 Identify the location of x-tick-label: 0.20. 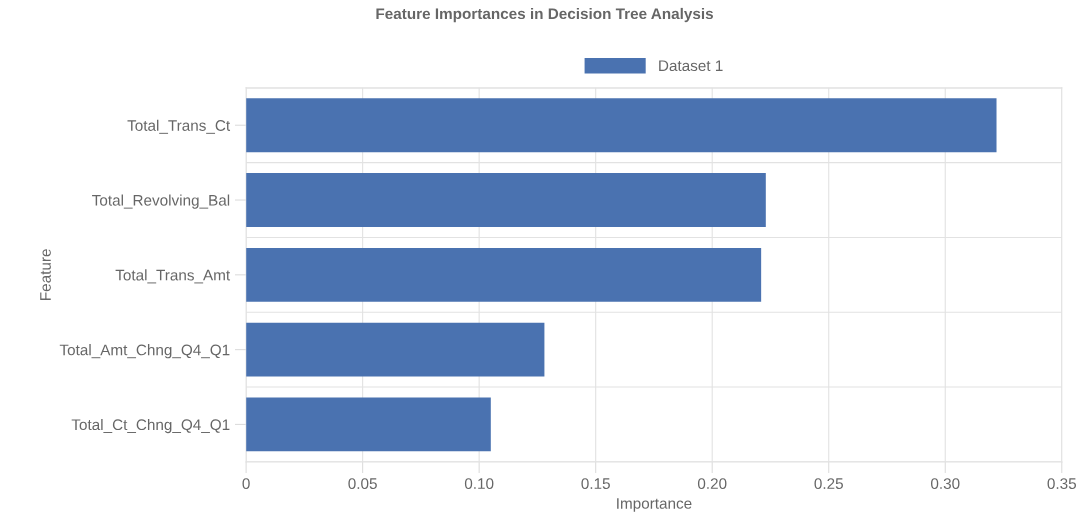
(712, 484).